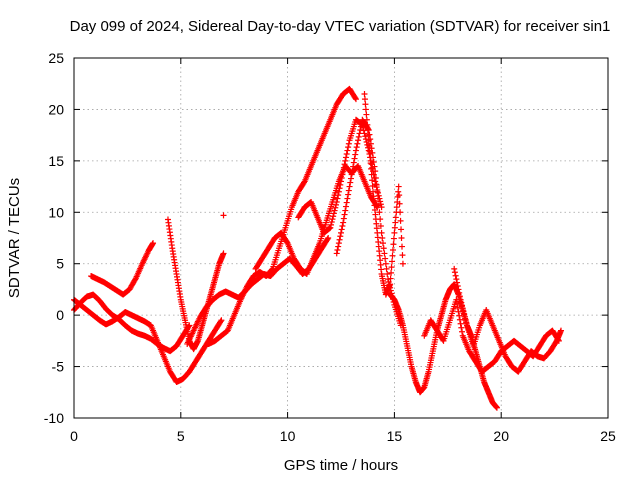  Describe the element at coordinates (608, 436) in the screenshot. I see `x-tick-label: 25` at that location.